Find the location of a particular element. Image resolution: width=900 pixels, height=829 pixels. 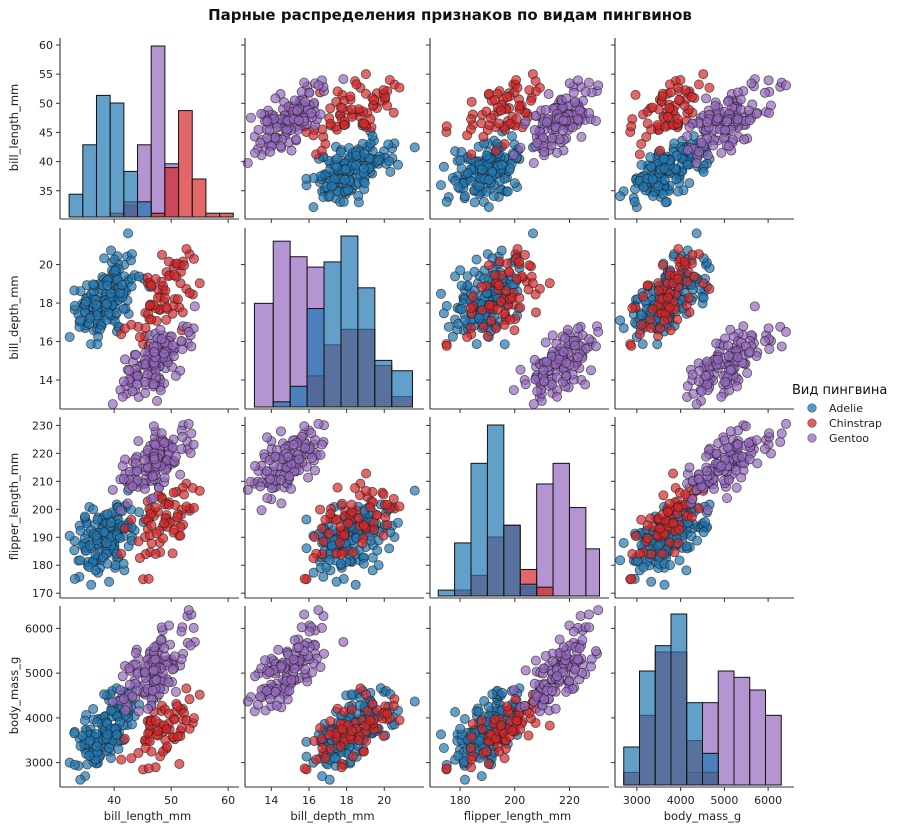

y-tick-label: 14 is located at coordinates (46, 380).